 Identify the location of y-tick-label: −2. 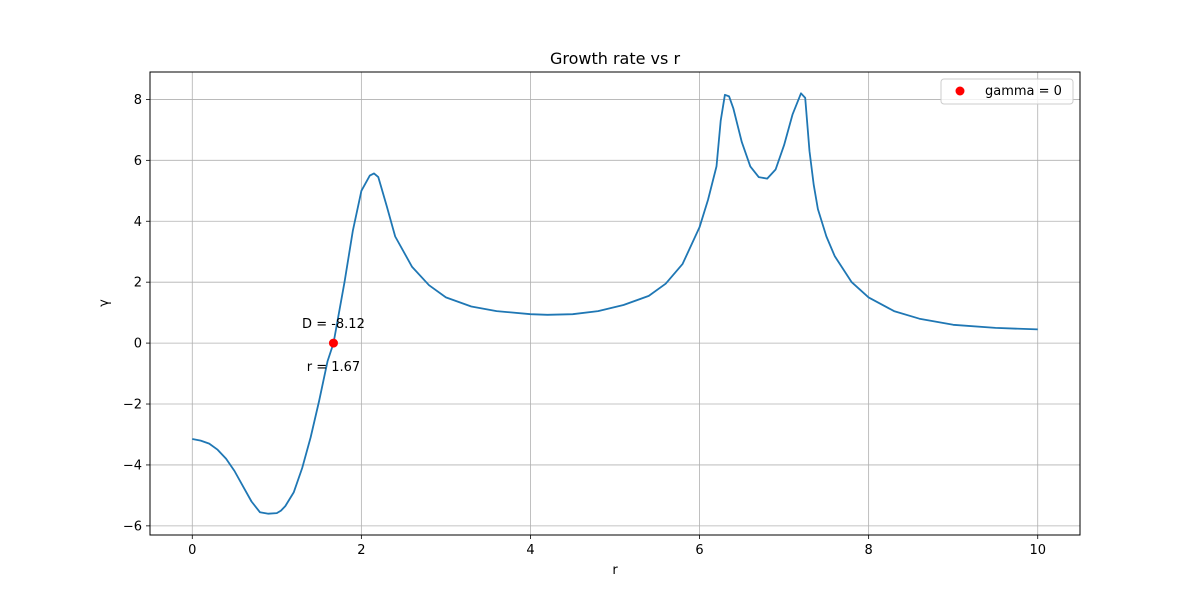
(132, 405).